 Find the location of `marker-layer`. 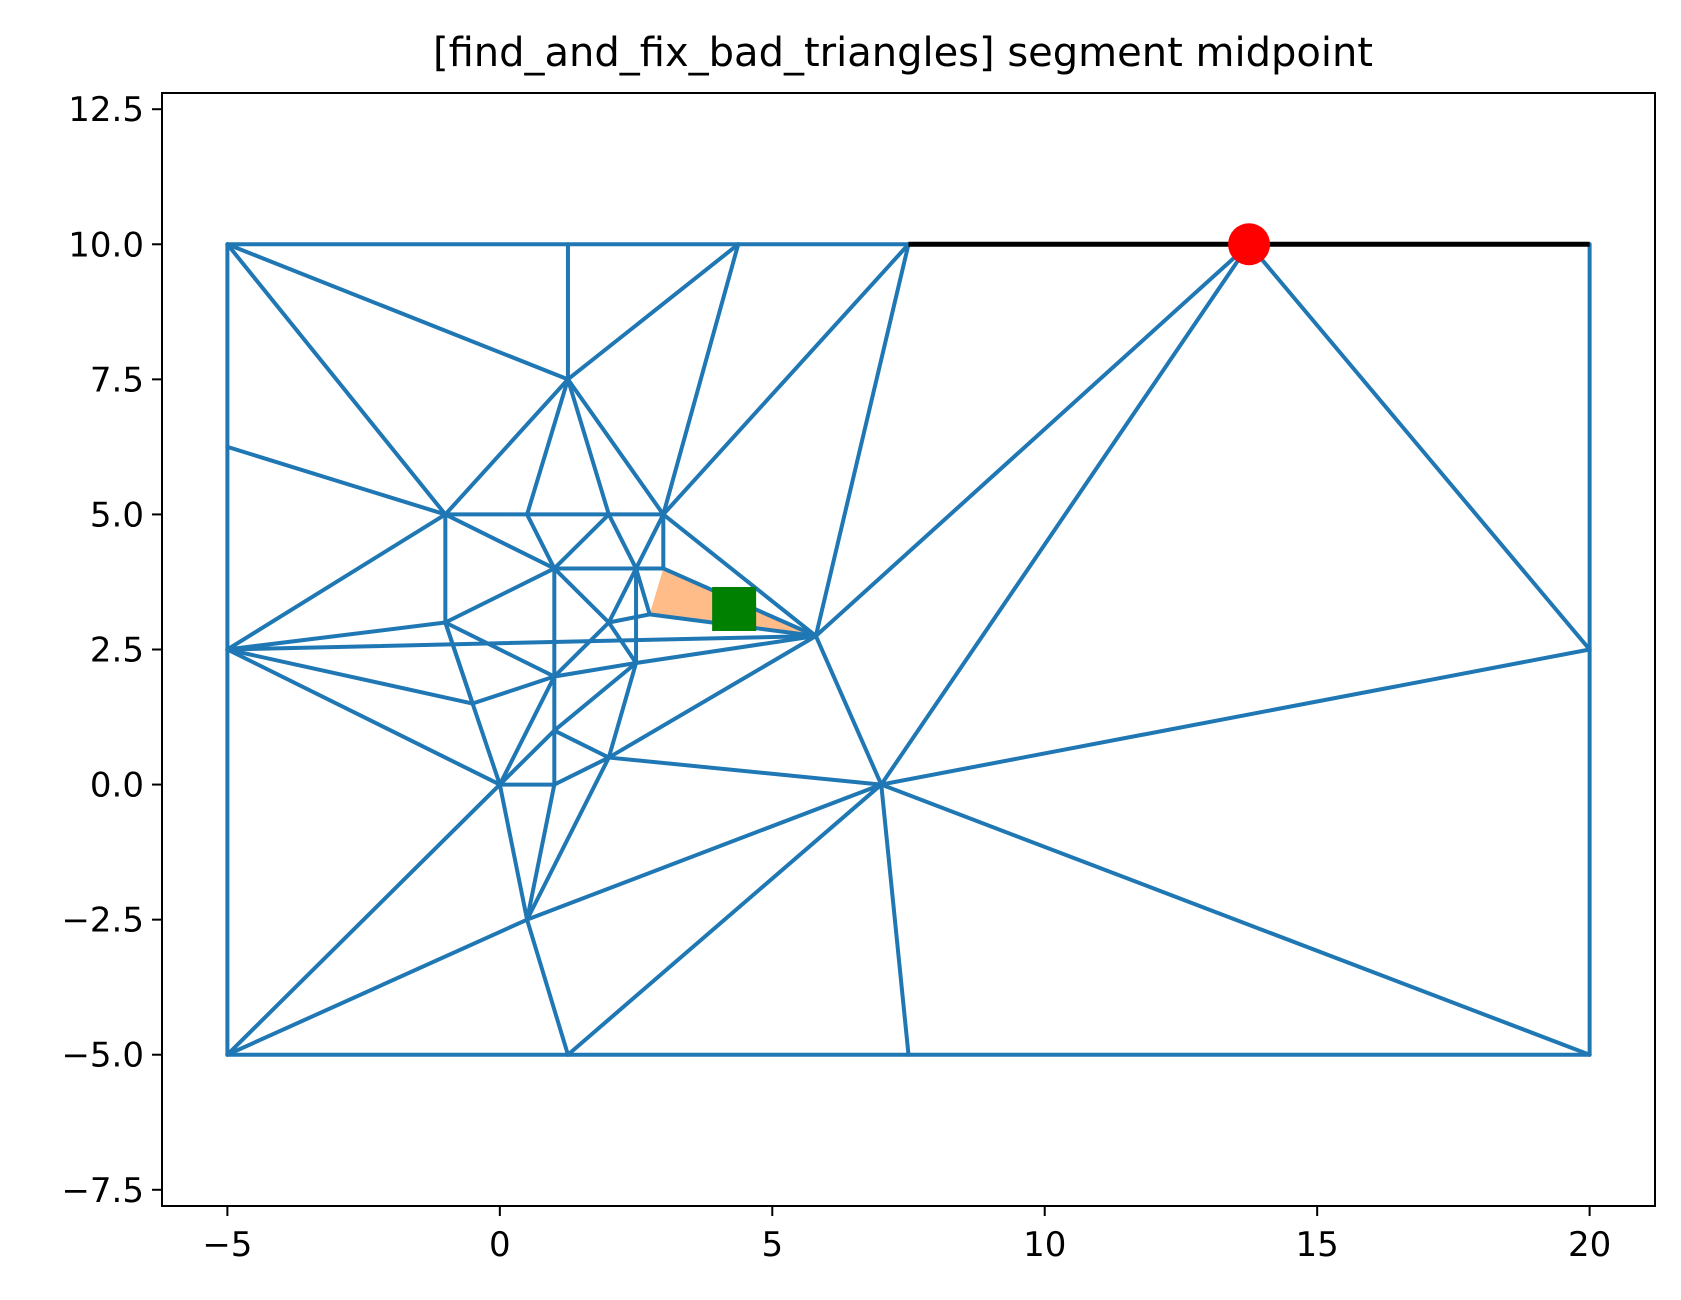

marker-layer is located at coordinates (991, 427).